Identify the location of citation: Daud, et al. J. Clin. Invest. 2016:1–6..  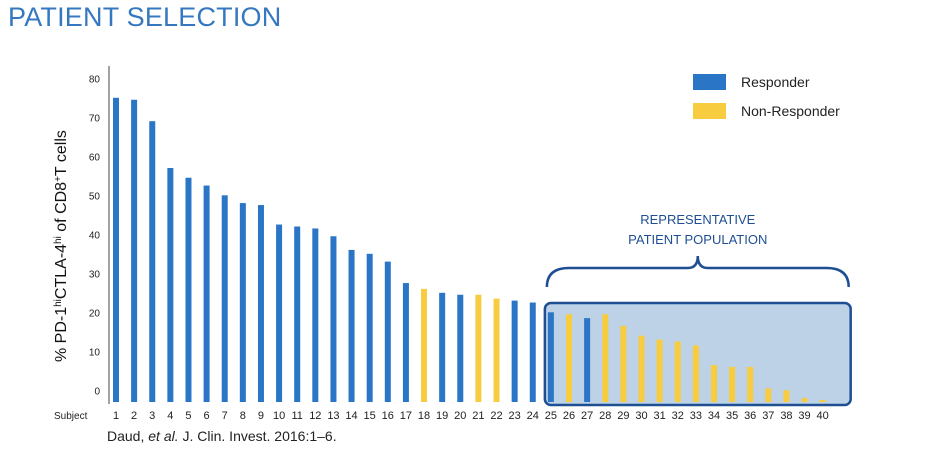
(222, 436).